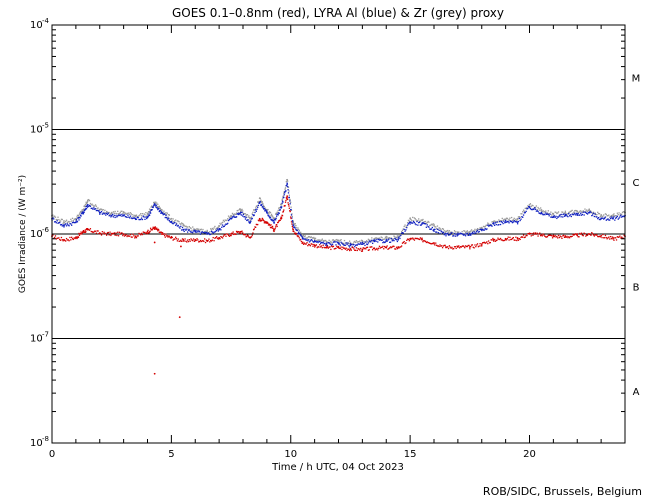  What do you see at coordinates (36, 443) in the screenshot?
I see `y-tick-label-0: 10` at bounding box center [36, 443].